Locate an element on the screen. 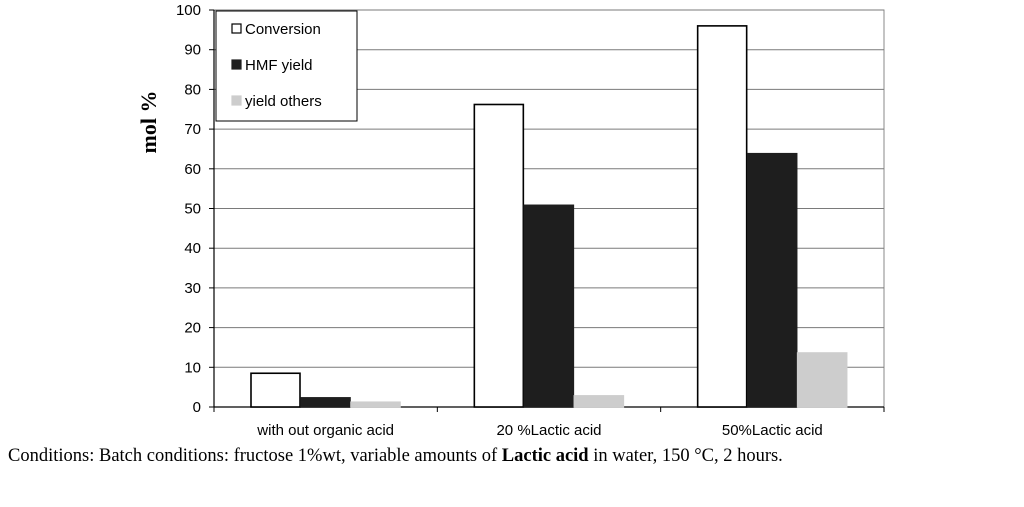 The width and height of the screenshot is (1024, 507). legend-label: HMF yield is located at coordinates (279, 65).